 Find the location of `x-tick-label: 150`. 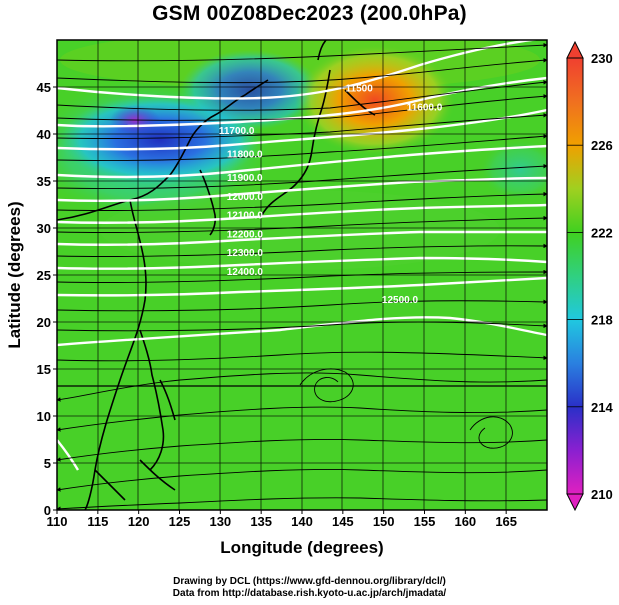

x-tick-label: 150 is located at coordinates (384, 521).